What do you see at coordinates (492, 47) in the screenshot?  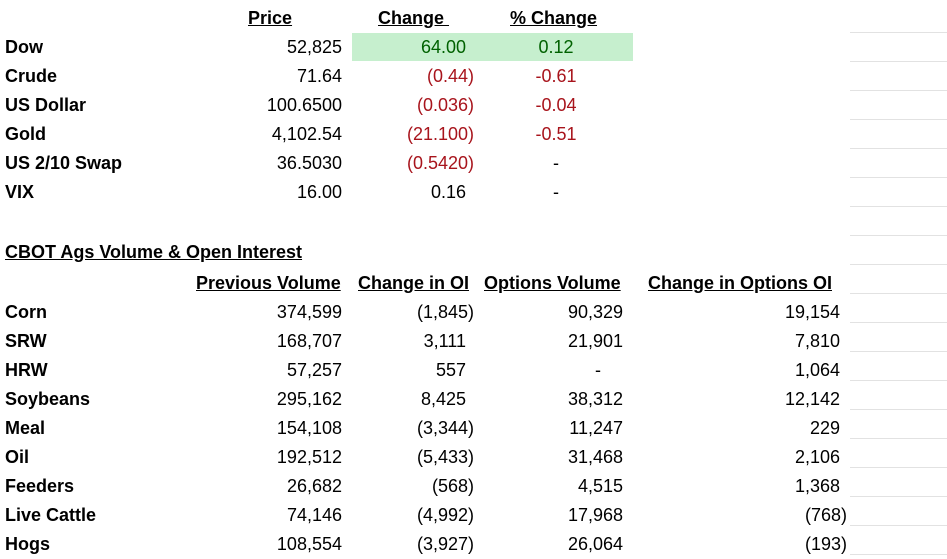 I see `highlight-cell` at bounding box center [492, 47].